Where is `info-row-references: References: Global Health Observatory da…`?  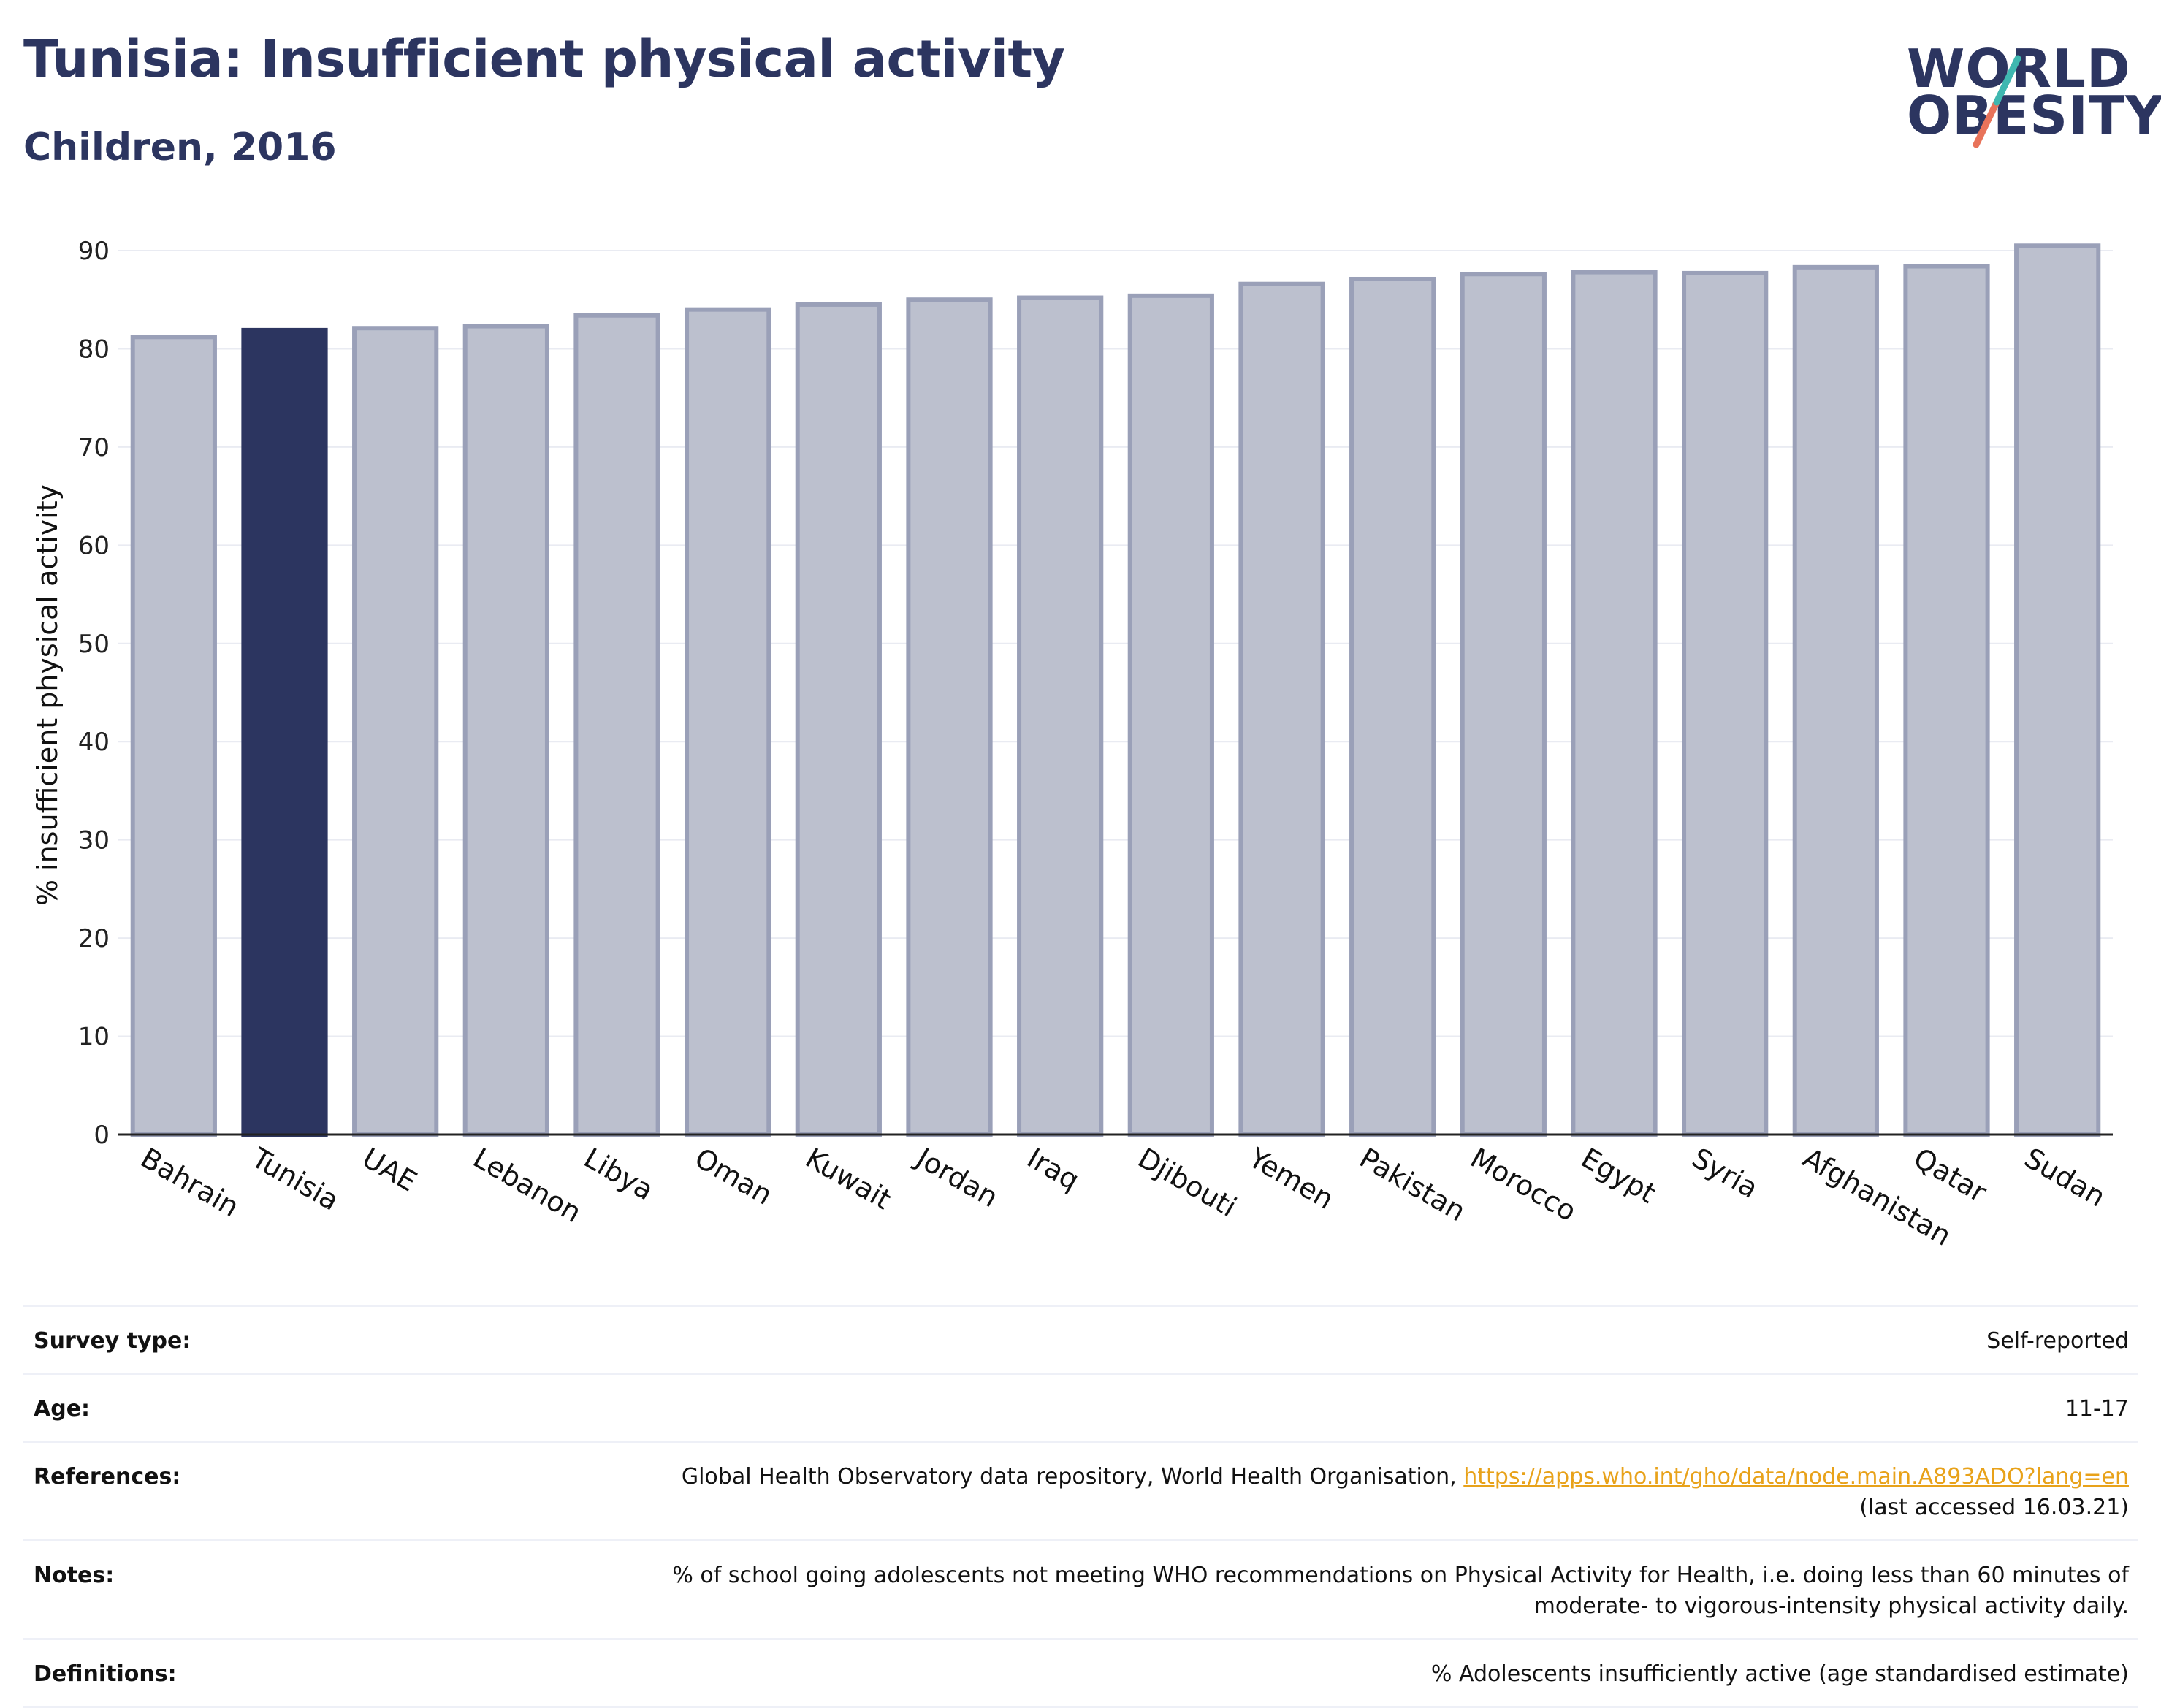
info-row-references: References: Global Health Observatory da… is located at coordinates (1080, 1490).